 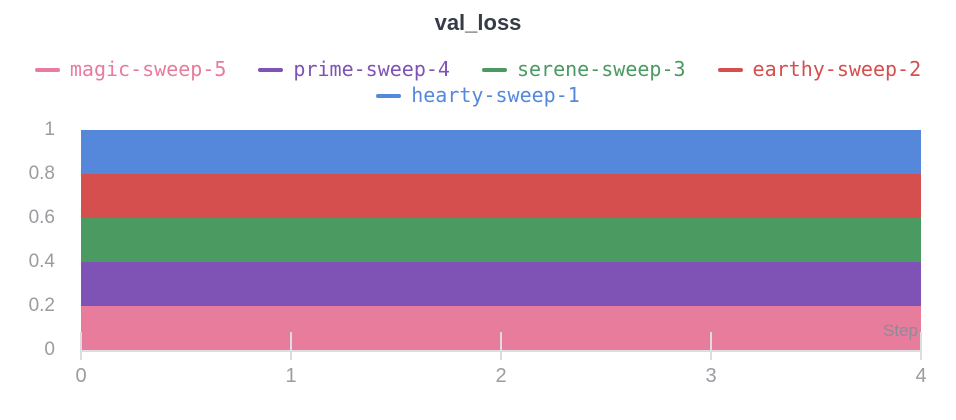 What do you see at coordinates (41, 305) in the screenshot?
I see `y-tick-label: 0.2` at bounding box center [41, 305].